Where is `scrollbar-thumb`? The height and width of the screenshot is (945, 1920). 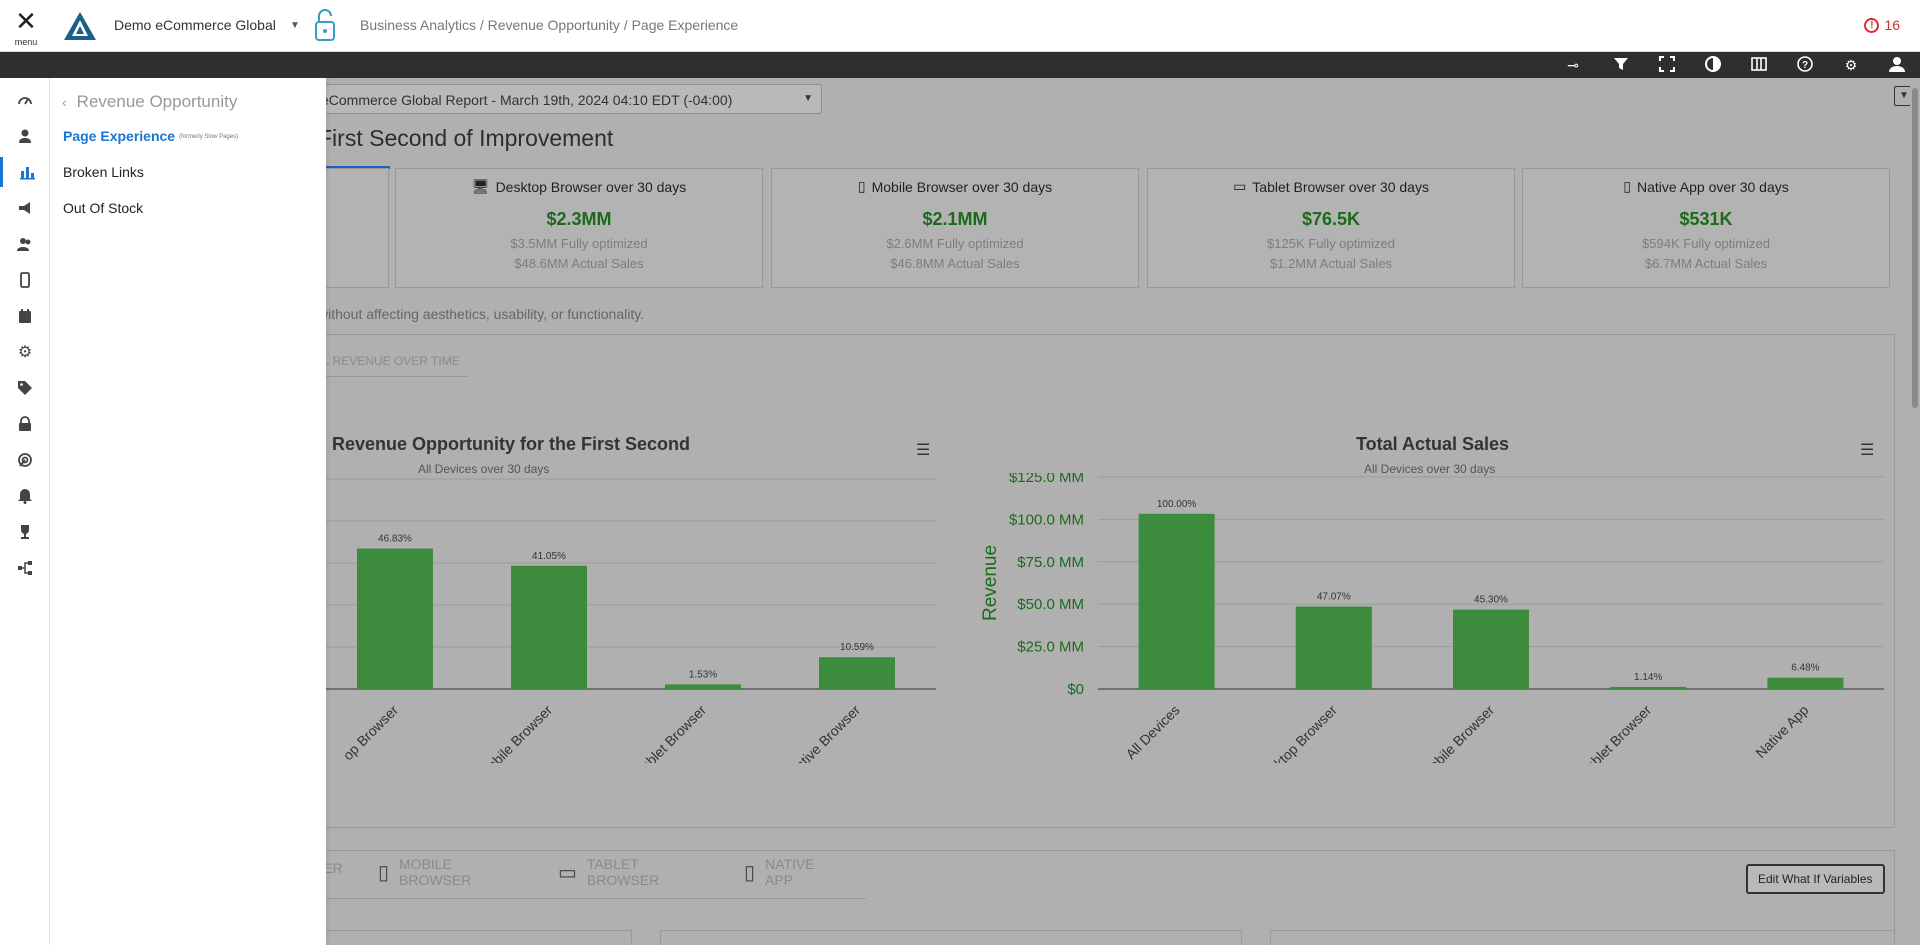 scrollbar-thumb is located at coordinates (1915, 248).